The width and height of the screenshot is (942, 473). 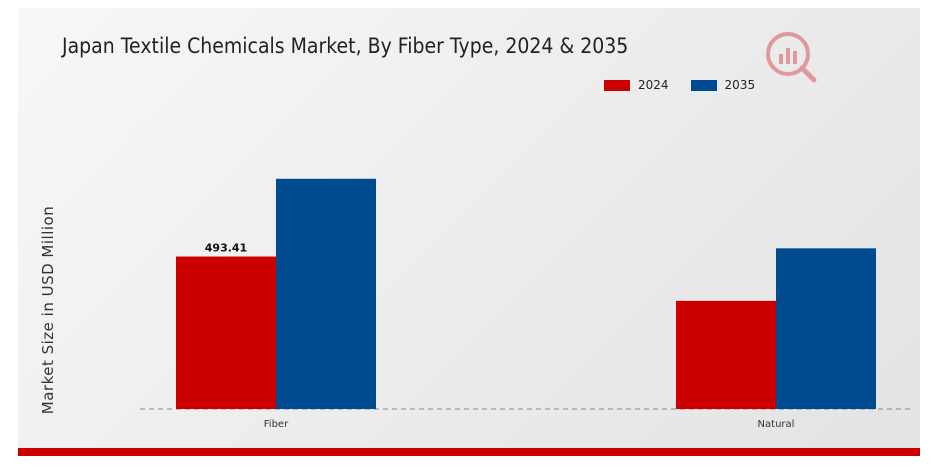 What do you see at coordinates (791, 57) in the screenshot?
I see `logo-icon` at bounding box center [791, 57].